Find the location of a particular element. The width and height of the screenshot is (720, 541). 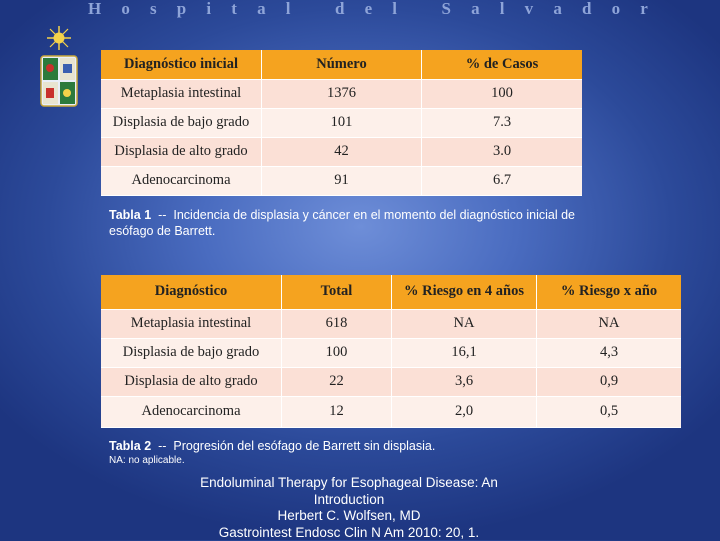

table-row: Displasia de alto grado 42 3.0 is located at coordinates (341, 151).